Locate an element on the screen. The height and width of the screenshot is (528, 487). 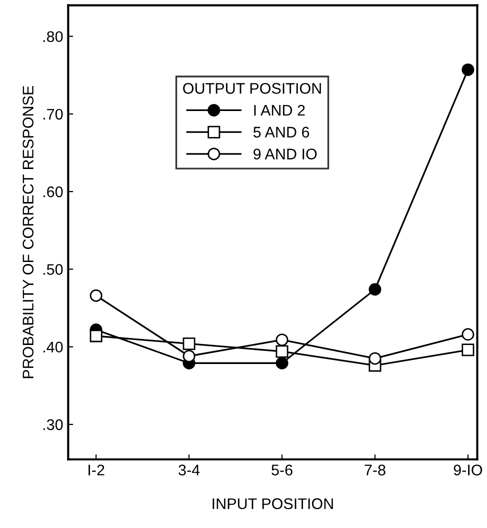
legend-label: 9 AND IO is located at coordinates (285, 154).